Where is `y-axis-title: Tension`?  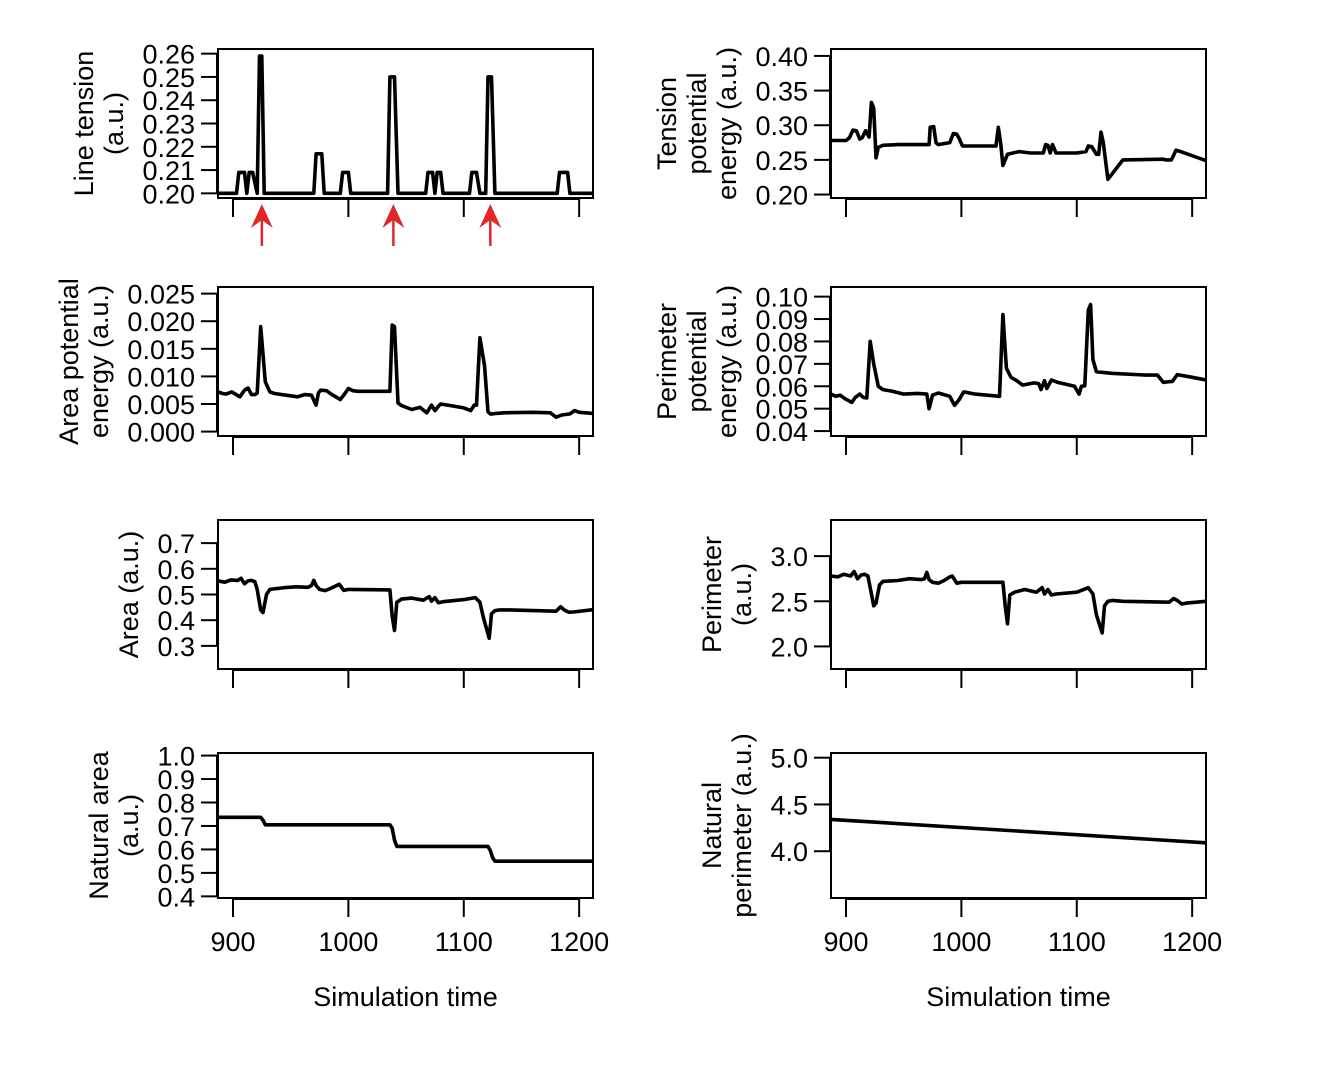 y-axis-title: Tension is located at coordinates (667, 123).